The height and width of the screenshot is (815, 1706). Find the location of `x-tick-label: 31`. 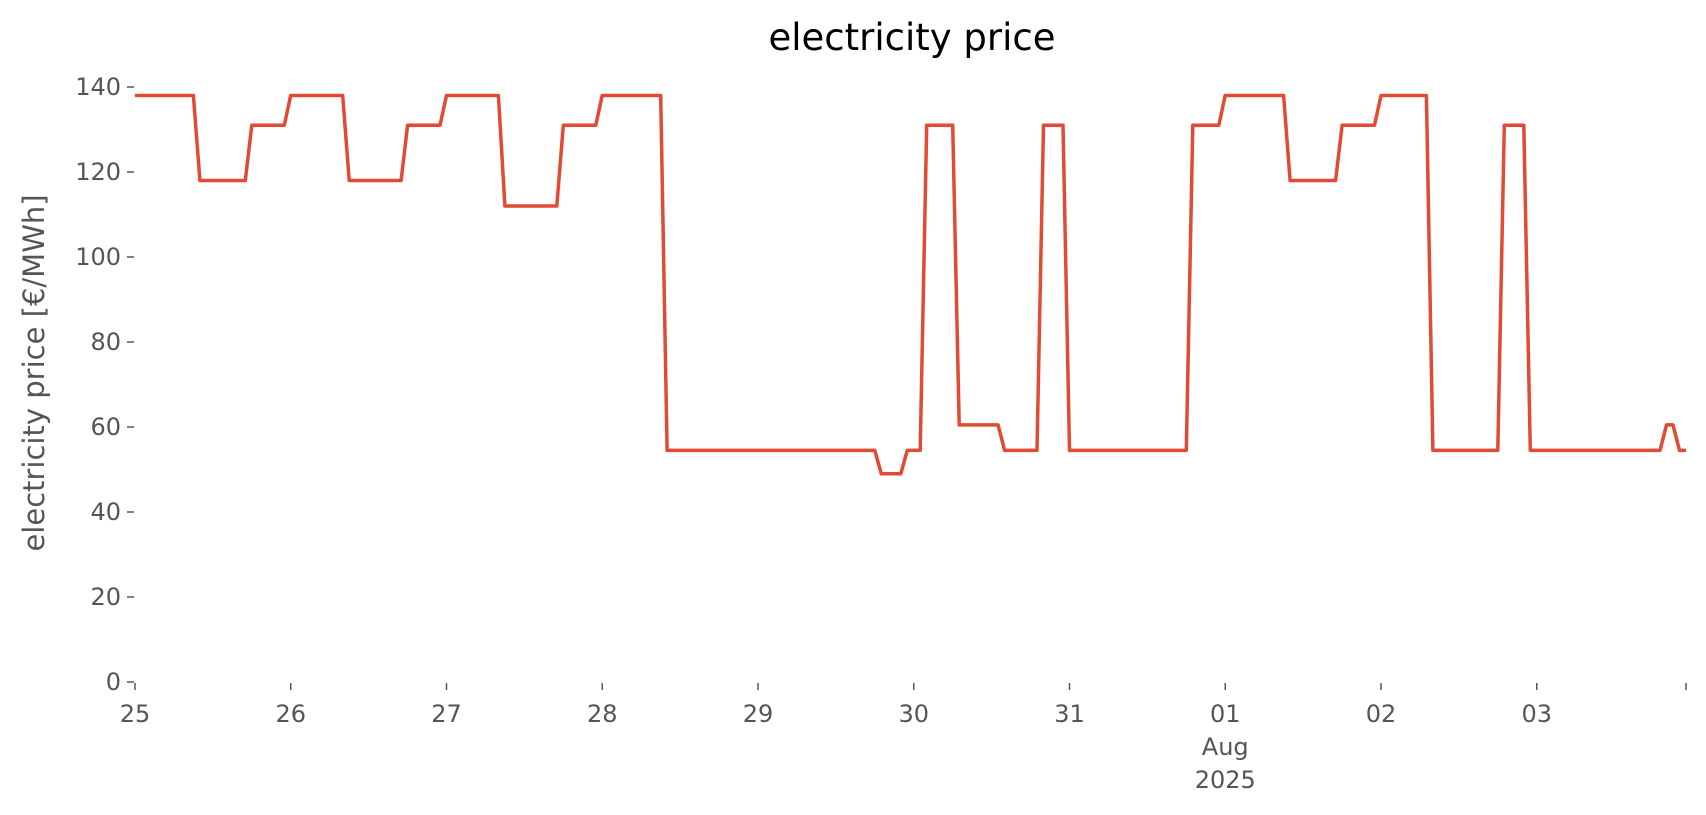

x-tick-label: 31 is located at coordinates (1069, 714).